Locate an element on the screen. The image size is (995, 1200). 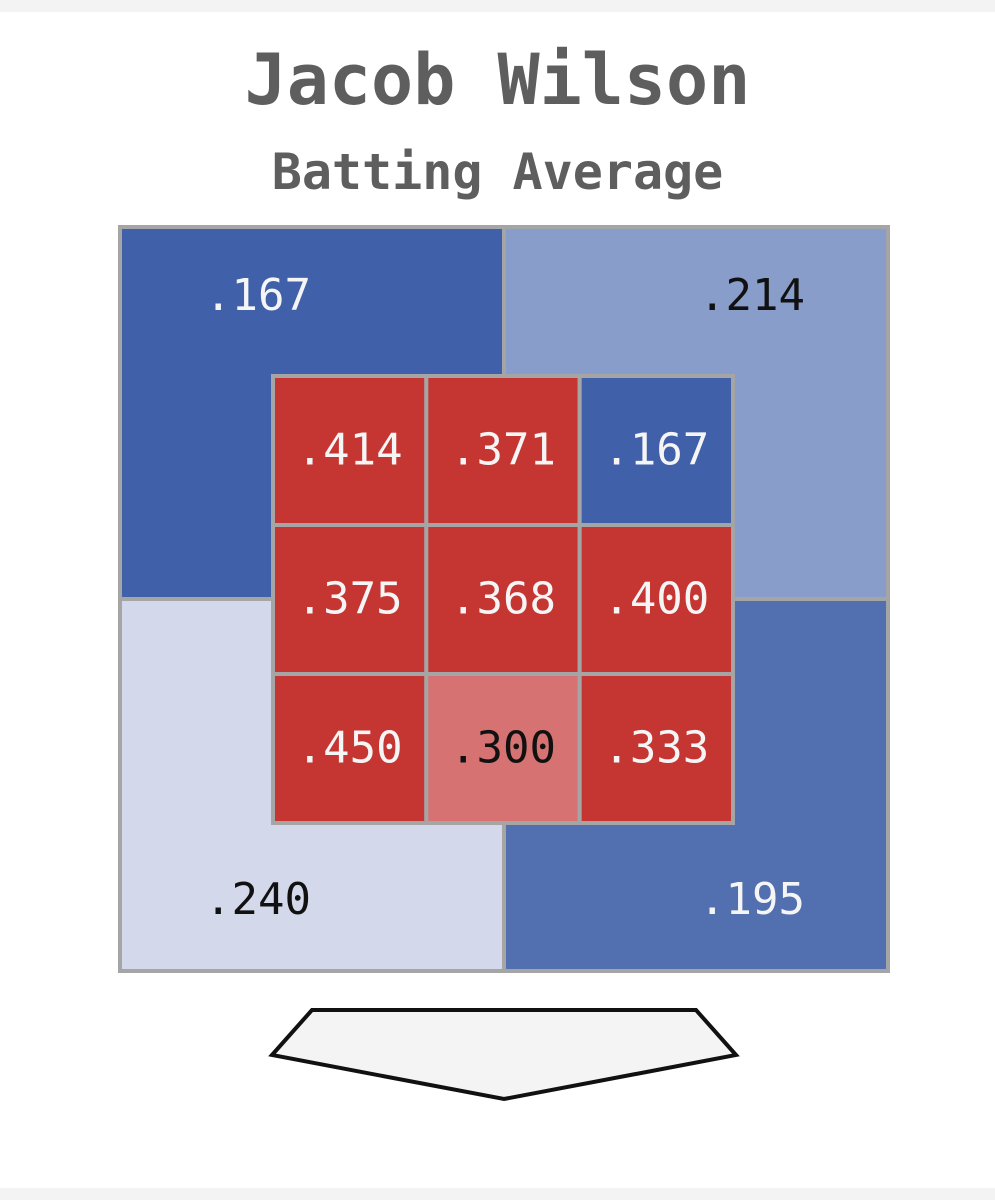
inner-zone-3-2-label: .300 is located at coordinates (503, 748).